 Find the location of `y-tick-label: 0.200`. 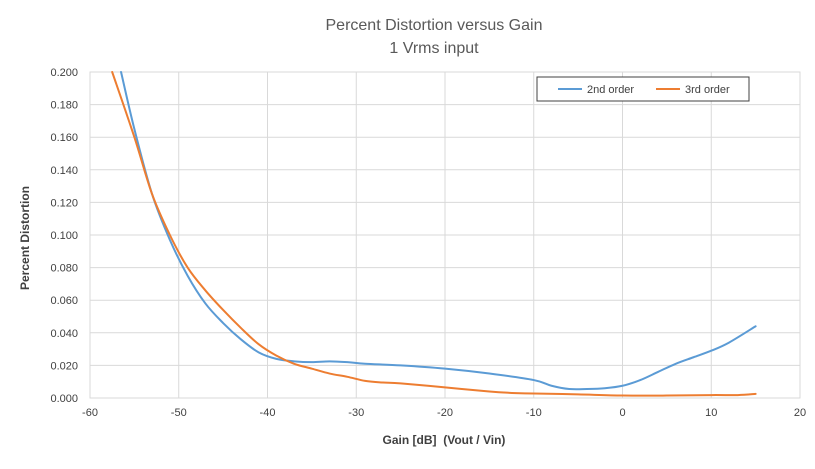

y-tick-label: 0.200 is located at coordinates (64, 73).